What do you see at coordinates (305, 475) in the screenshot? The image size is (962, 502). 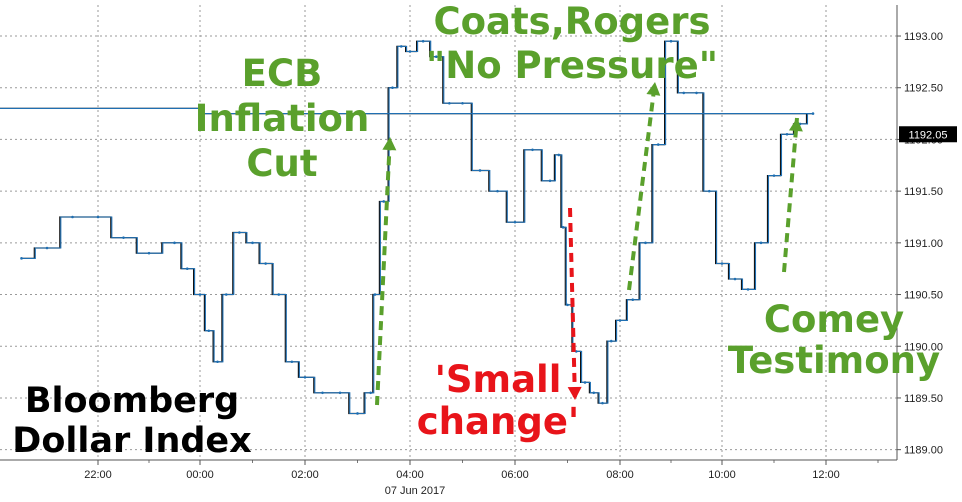 I see `x-tick-label: 02:00` at bounding box center [305, 475].